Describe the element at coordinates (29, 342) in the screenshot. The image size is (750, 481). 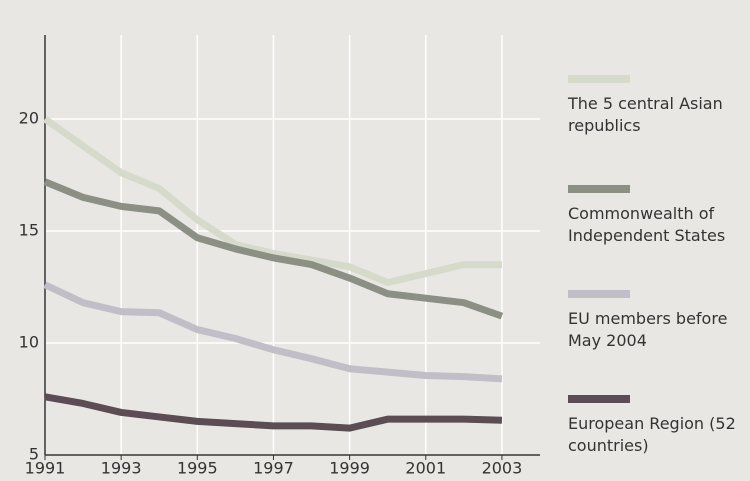
I see `y-tick-label: 10` at that location.